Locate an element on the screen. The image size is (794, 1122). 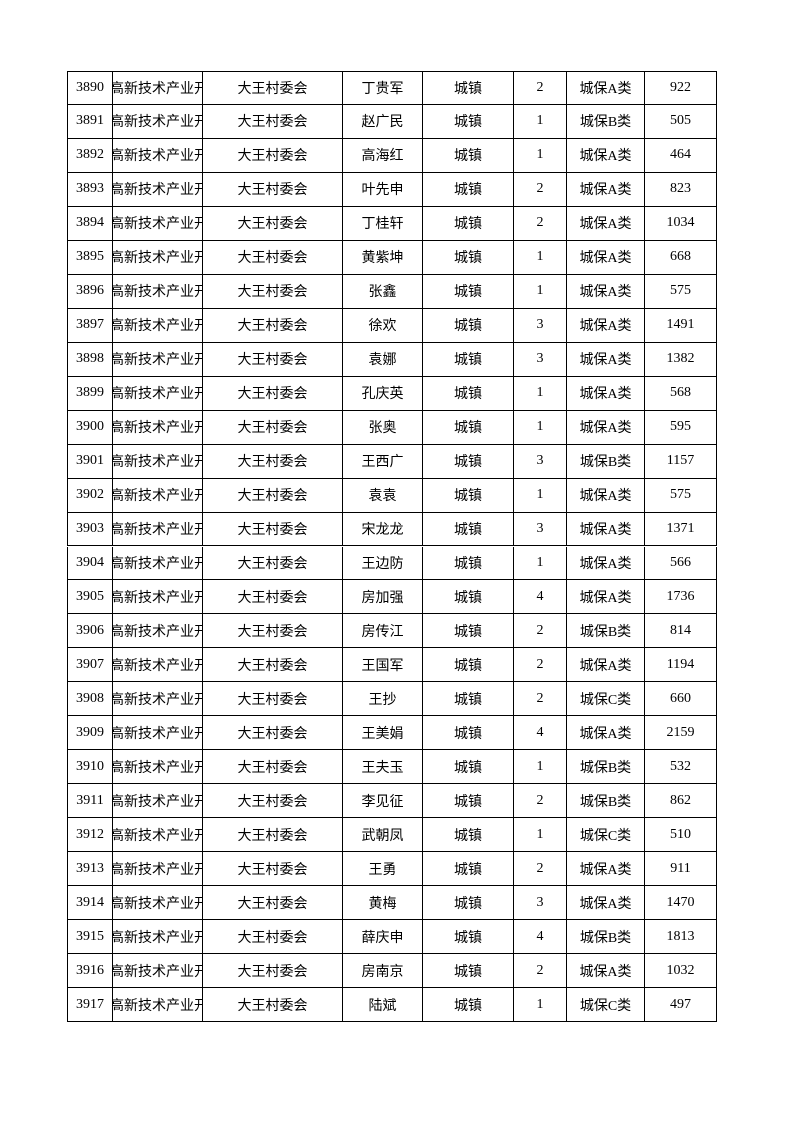
person-name: 王夫玉 is located at coordinates (382, 768).